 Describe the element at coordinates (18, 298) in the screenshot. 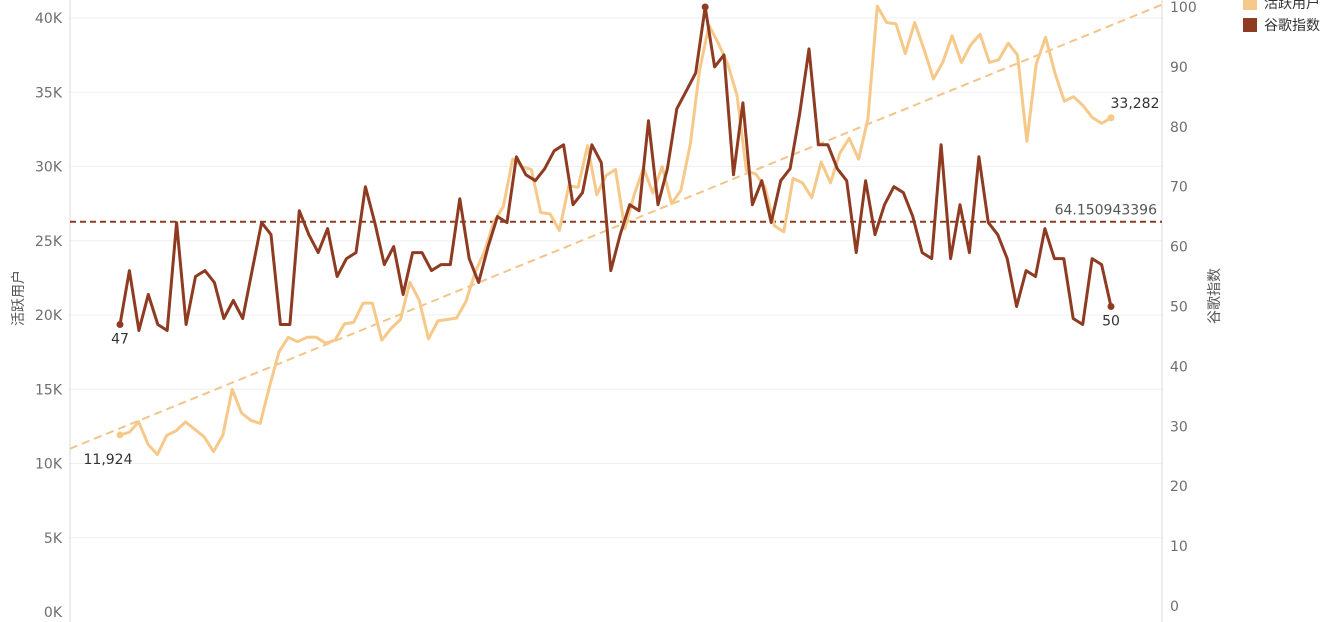

I see `left-axis-title: 活跃用户` at that location.